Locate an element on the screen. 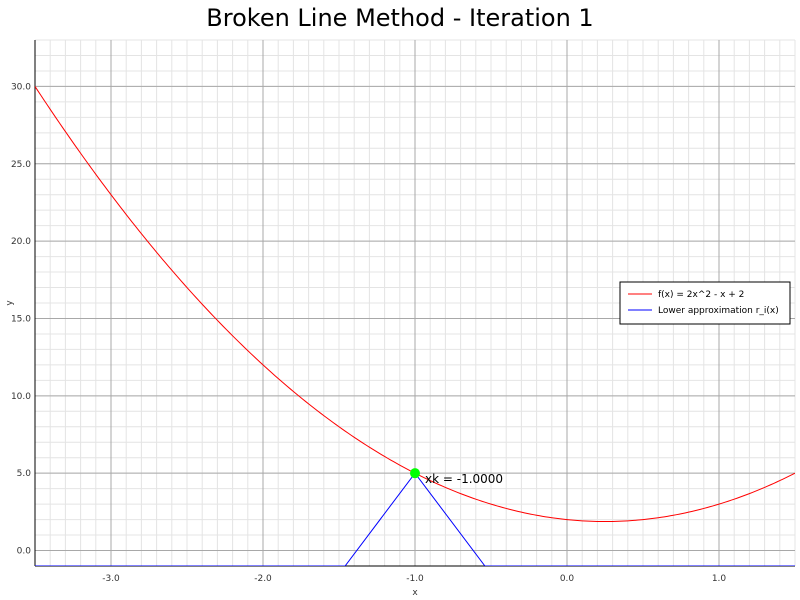  y-tick-label: 15.0 is located at coordinates (21, 319).